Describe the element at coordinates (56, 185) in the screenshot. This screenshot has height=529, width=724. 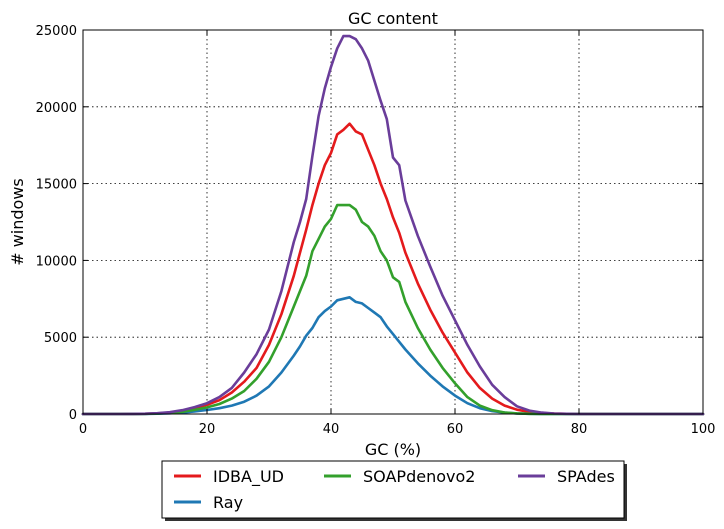
I see `y-tick-label: 15000` at that location.